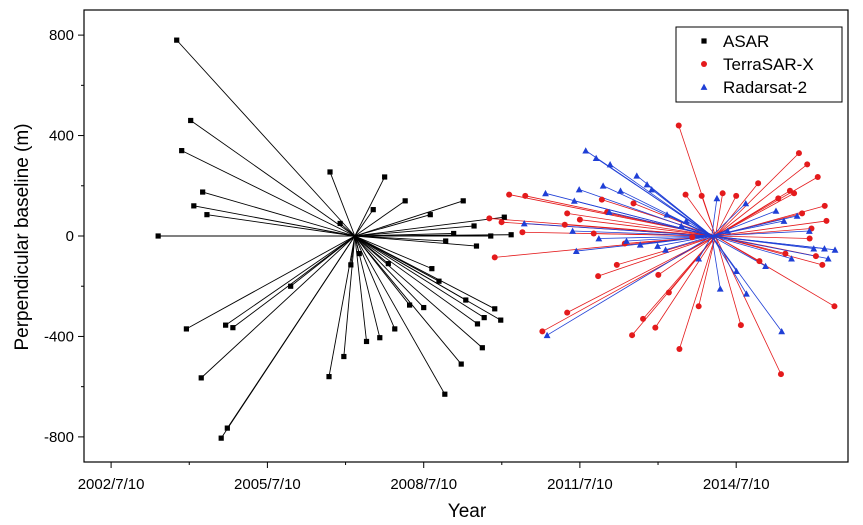 This screenshot has width=863, height=525. What do you see at coordinates (59, 336) in the screenshot?
I see `y-tick-label-3: -400` at bounding box center [59, 336].